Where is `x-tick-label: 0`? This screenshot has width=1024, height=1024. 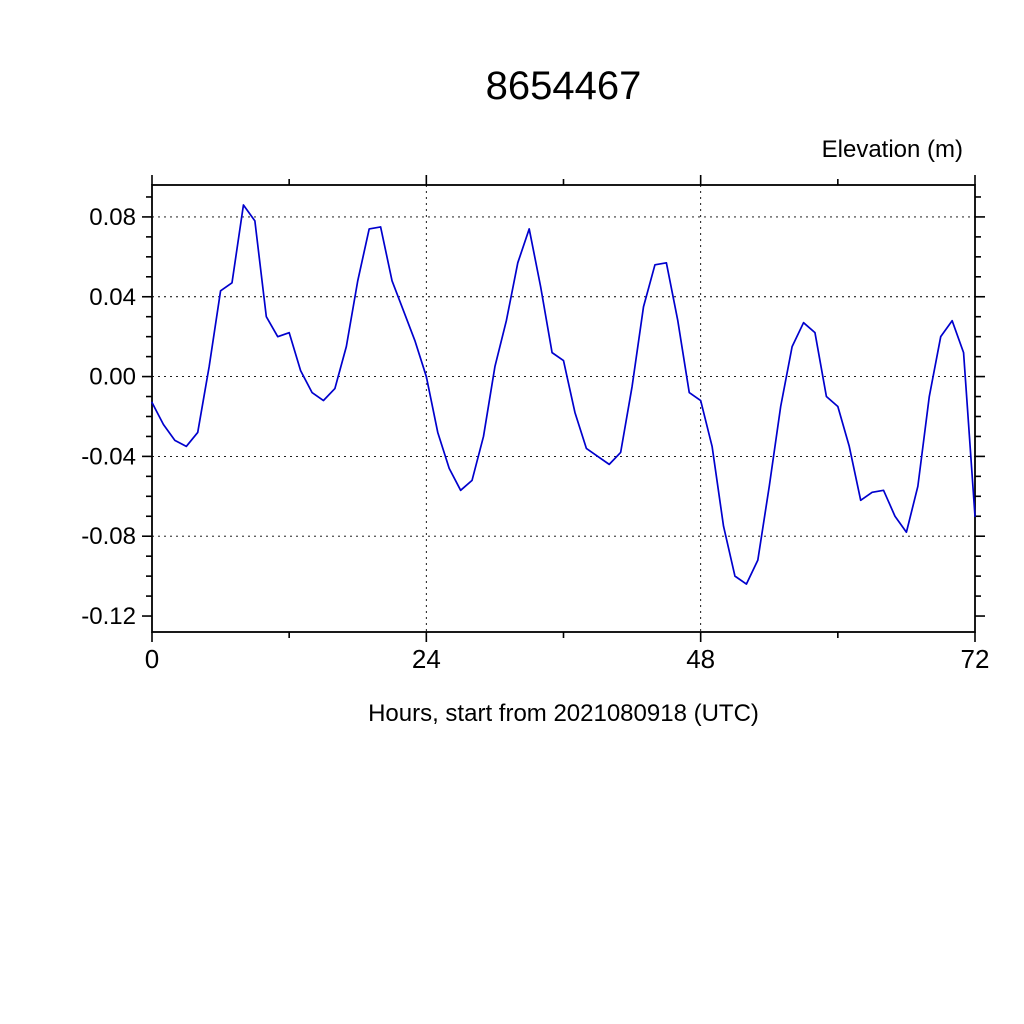
x-tick-label: 0 is located at coordinates (152, 659).